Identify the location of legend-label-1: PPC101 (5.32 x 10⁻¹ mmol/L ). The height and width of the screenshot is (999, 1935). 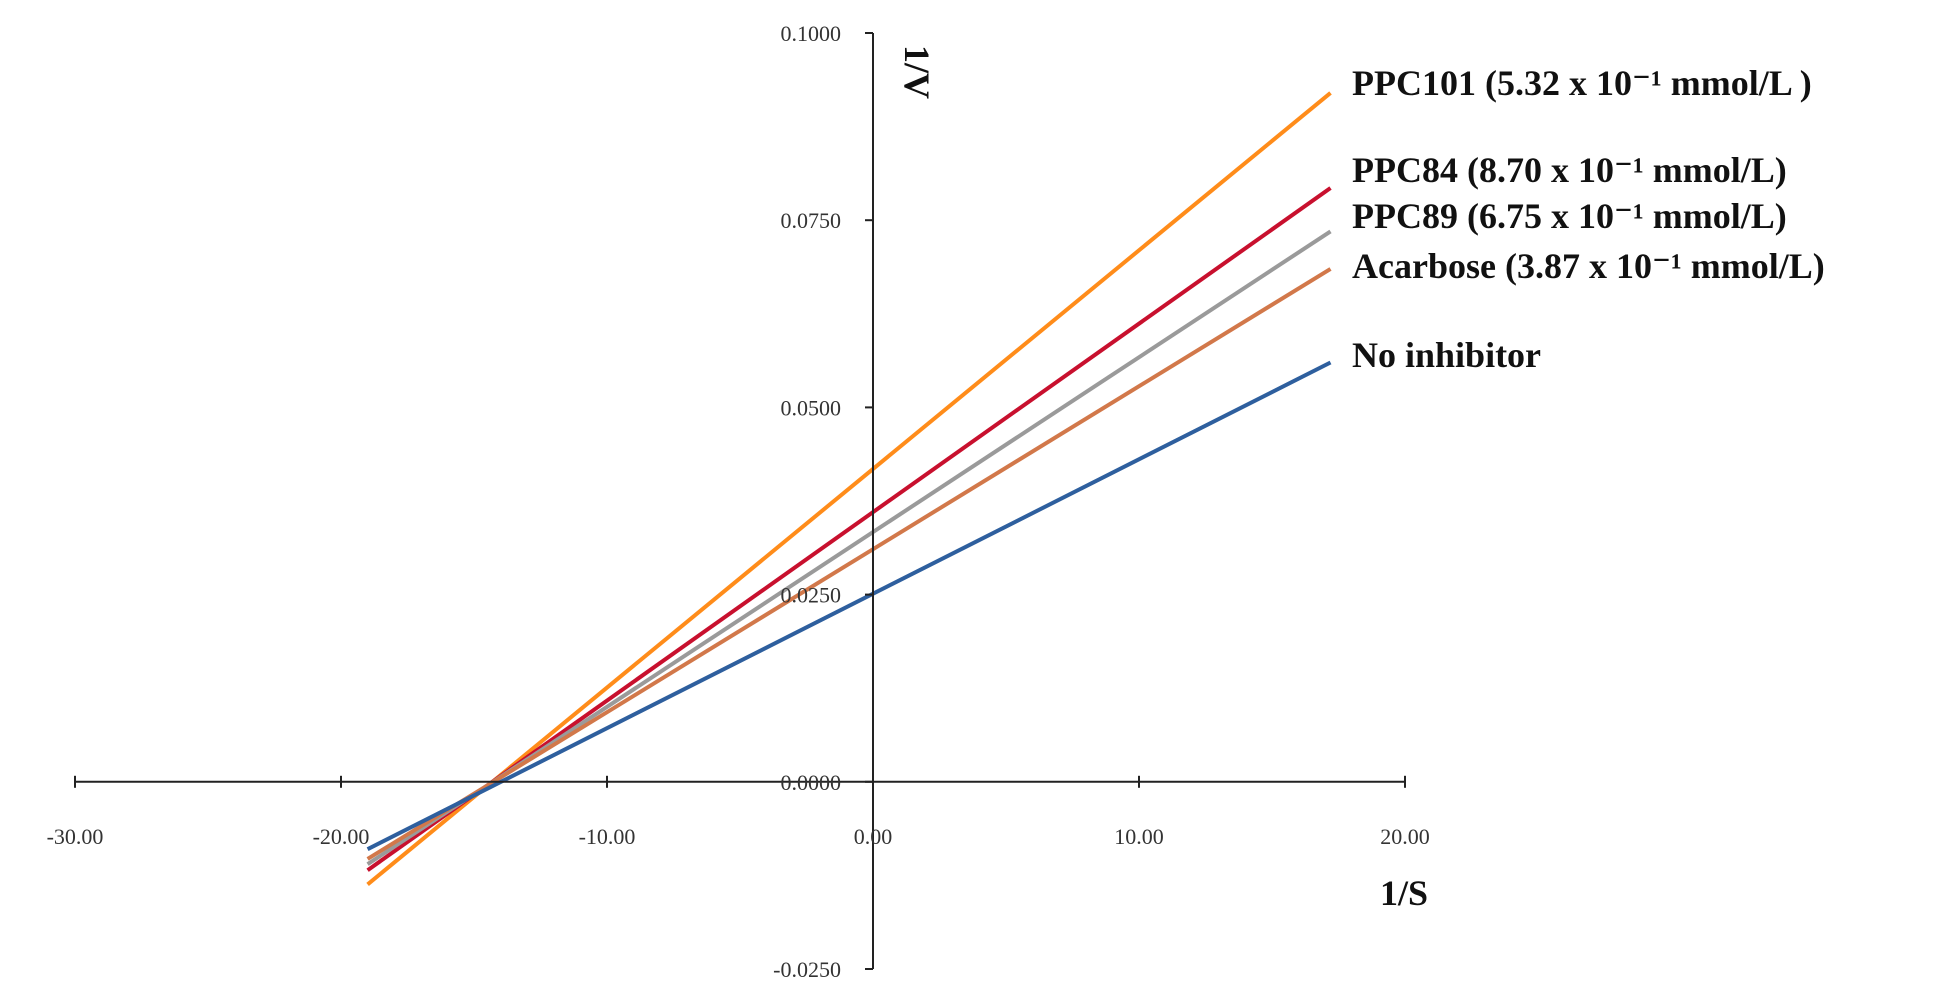
(1582, 83).